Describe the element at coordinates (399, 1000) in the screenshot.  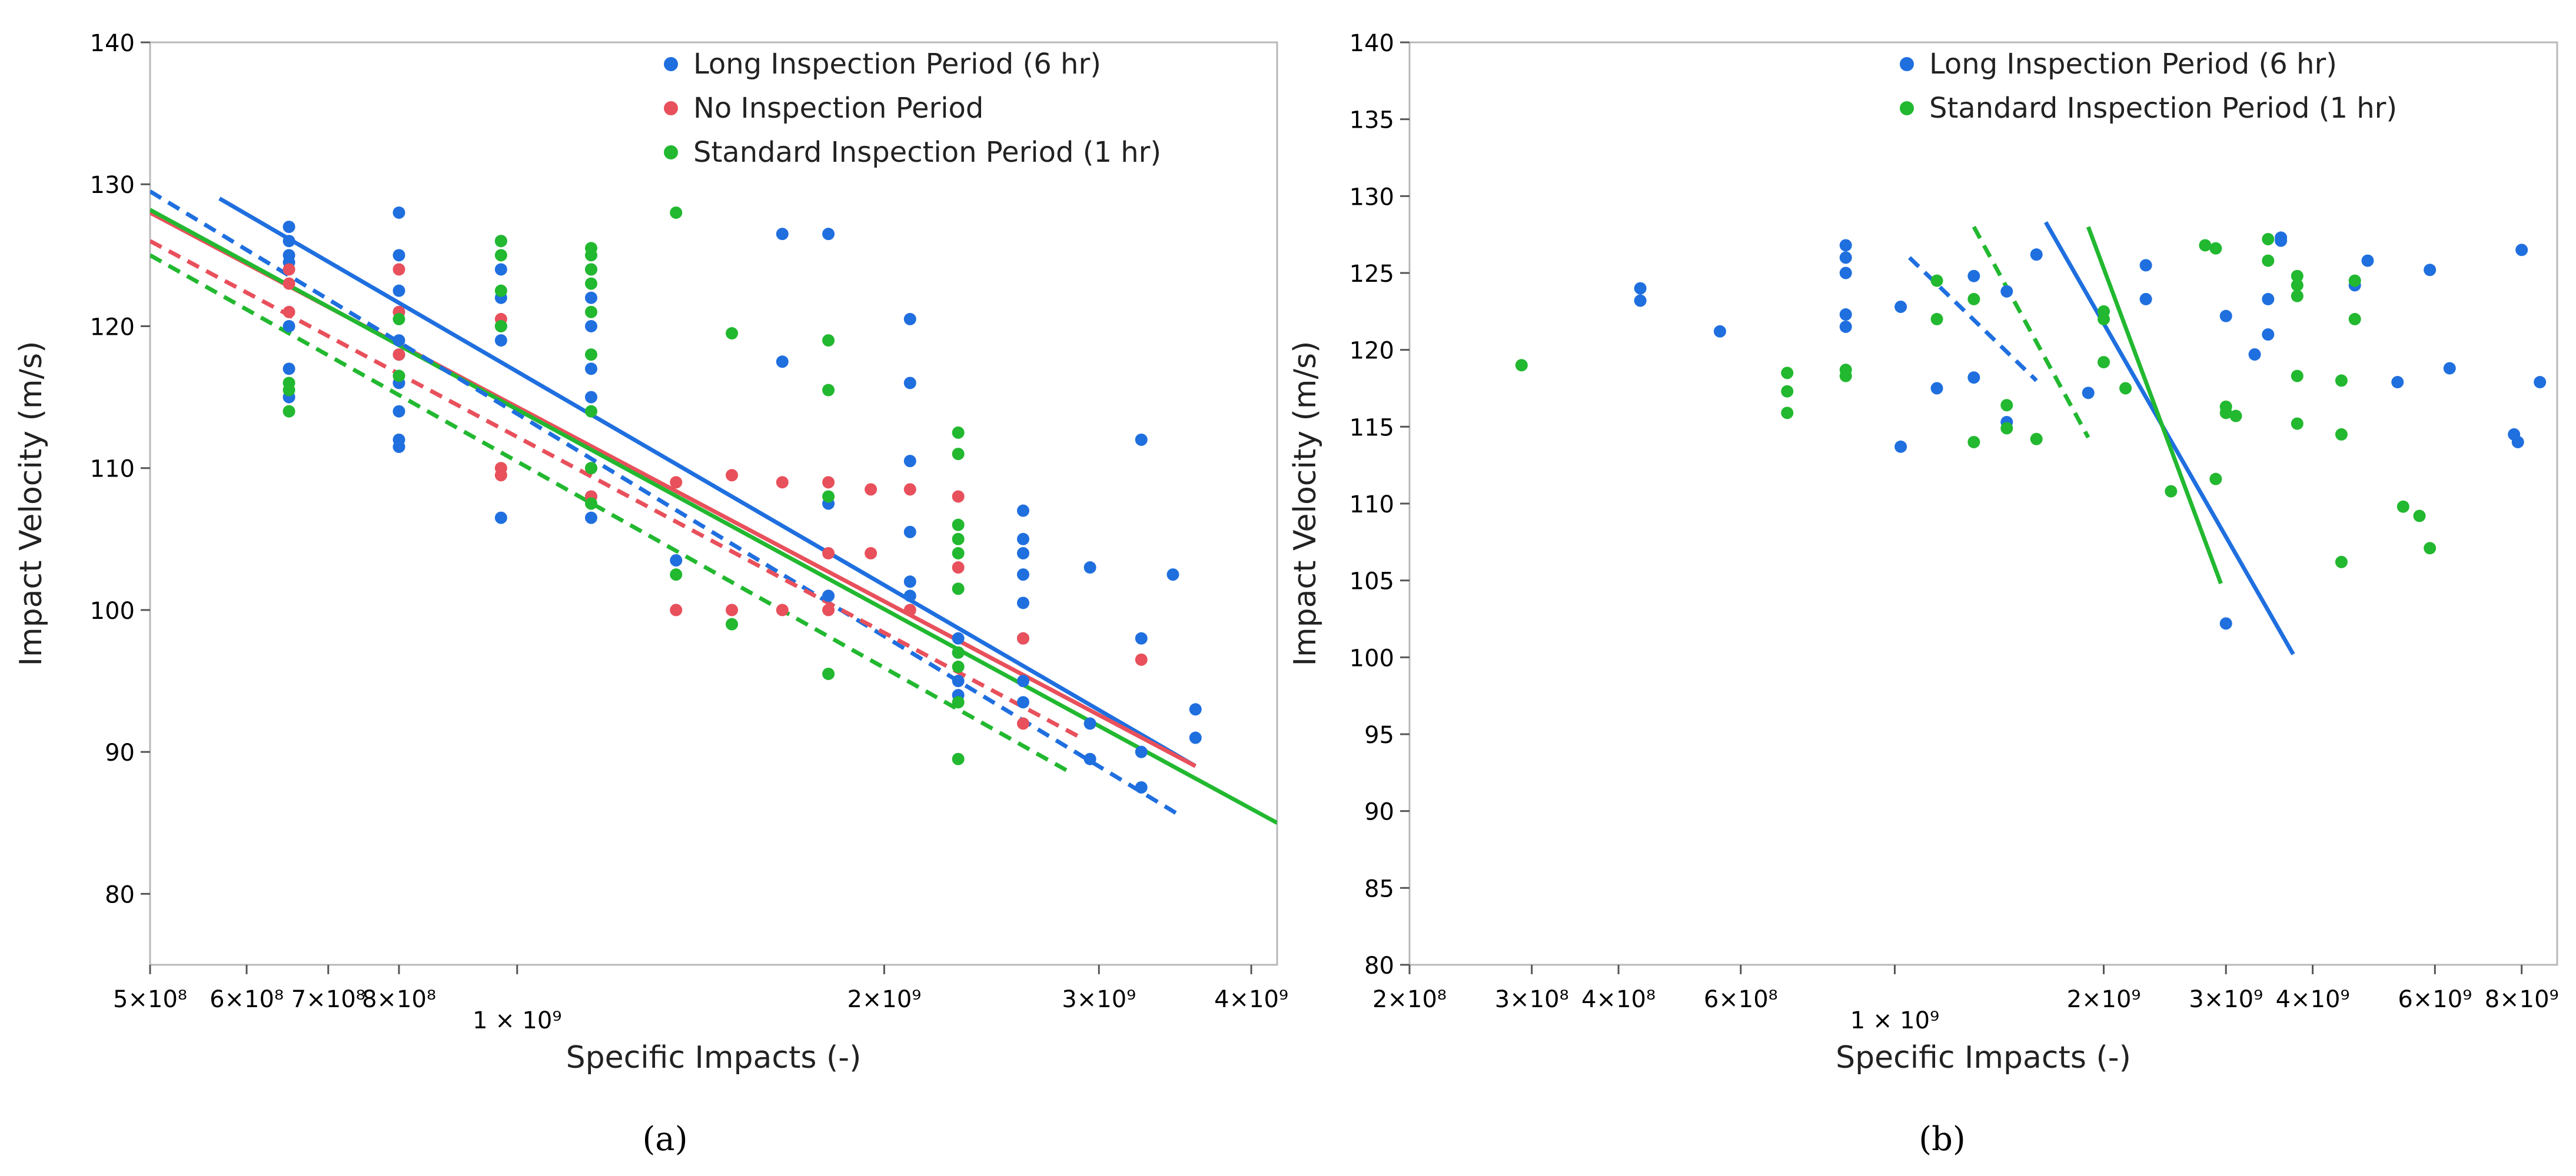
I see `x-tick-label: 8×10⁸` at that location.